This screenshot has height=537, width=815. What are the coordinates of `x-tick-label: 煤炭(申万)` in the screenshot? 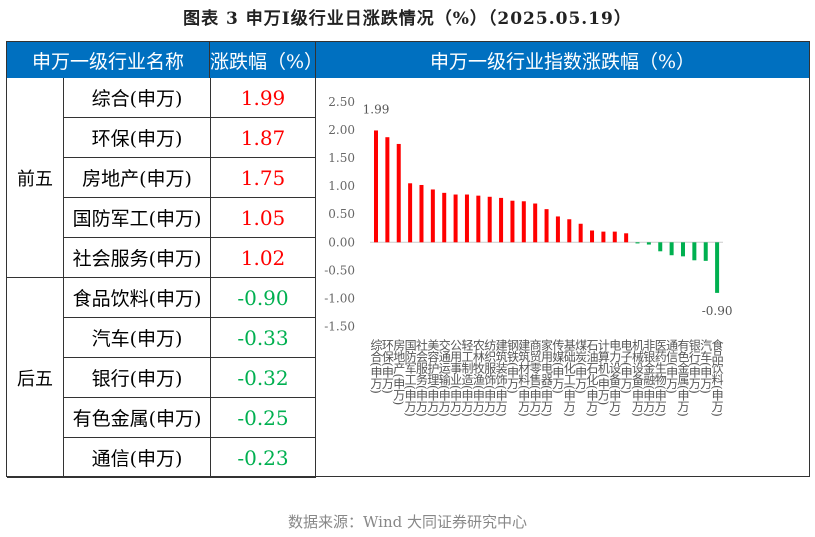 It's located at (580, 366).